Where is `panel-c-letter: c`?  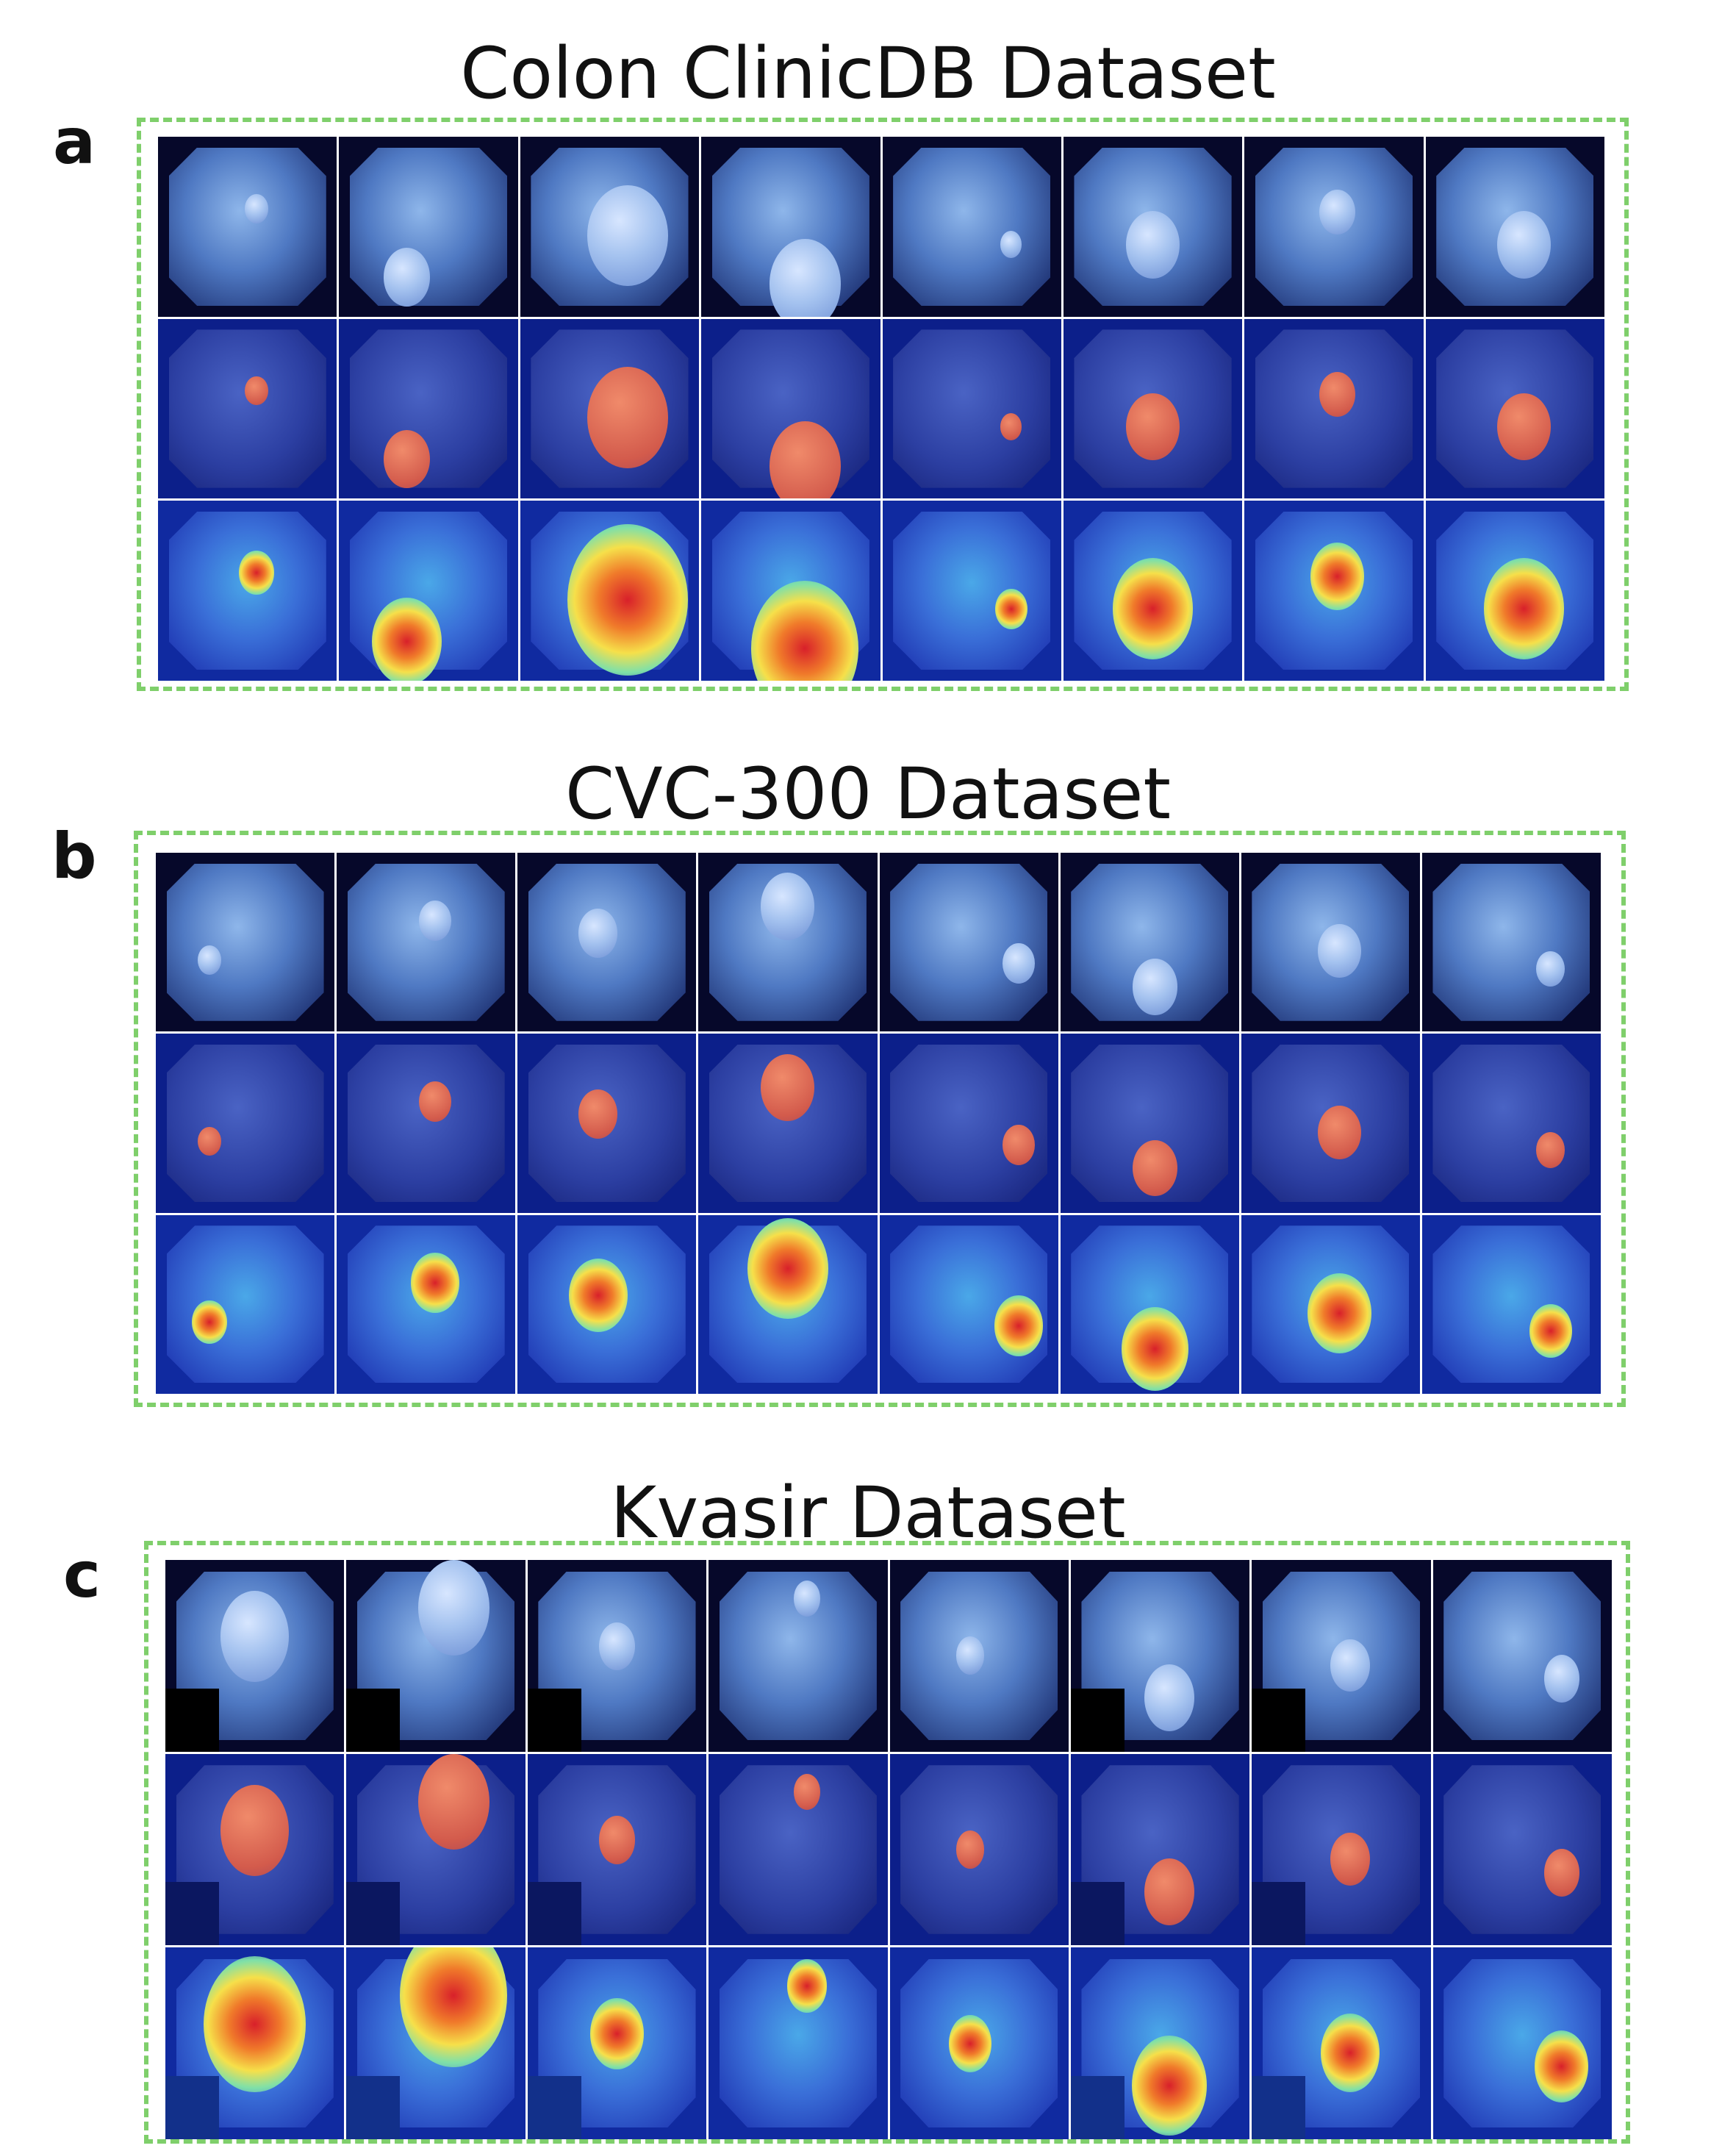 panel-c-letter: c is located at coordinates (82, 1575).